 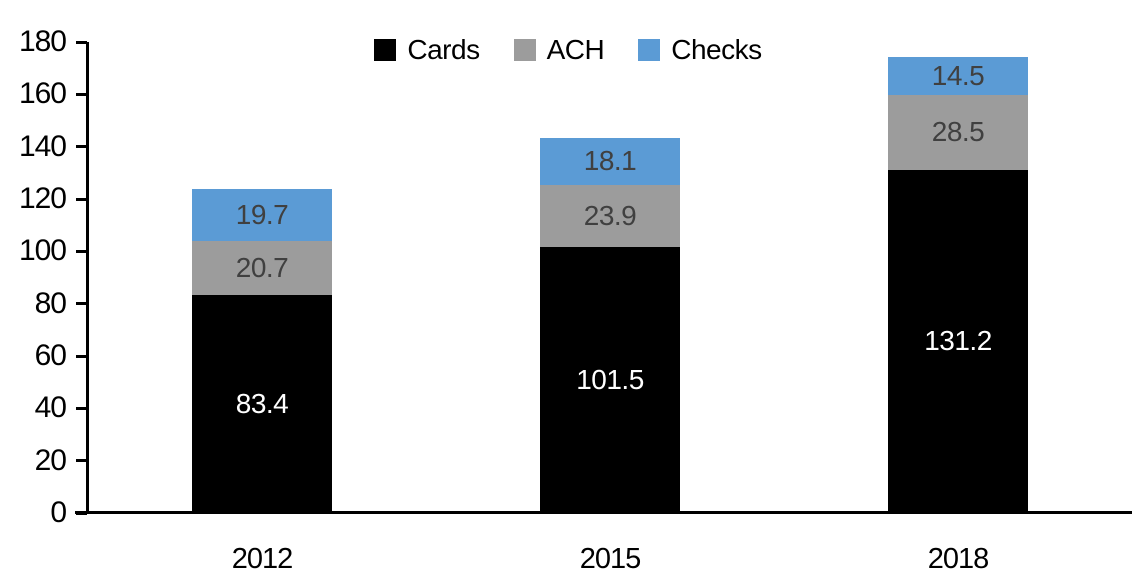 What do you see at coordinates (610, 559) in the screenshot?
I see `x-tick-label: 2015` at bounding box center [610, 559].